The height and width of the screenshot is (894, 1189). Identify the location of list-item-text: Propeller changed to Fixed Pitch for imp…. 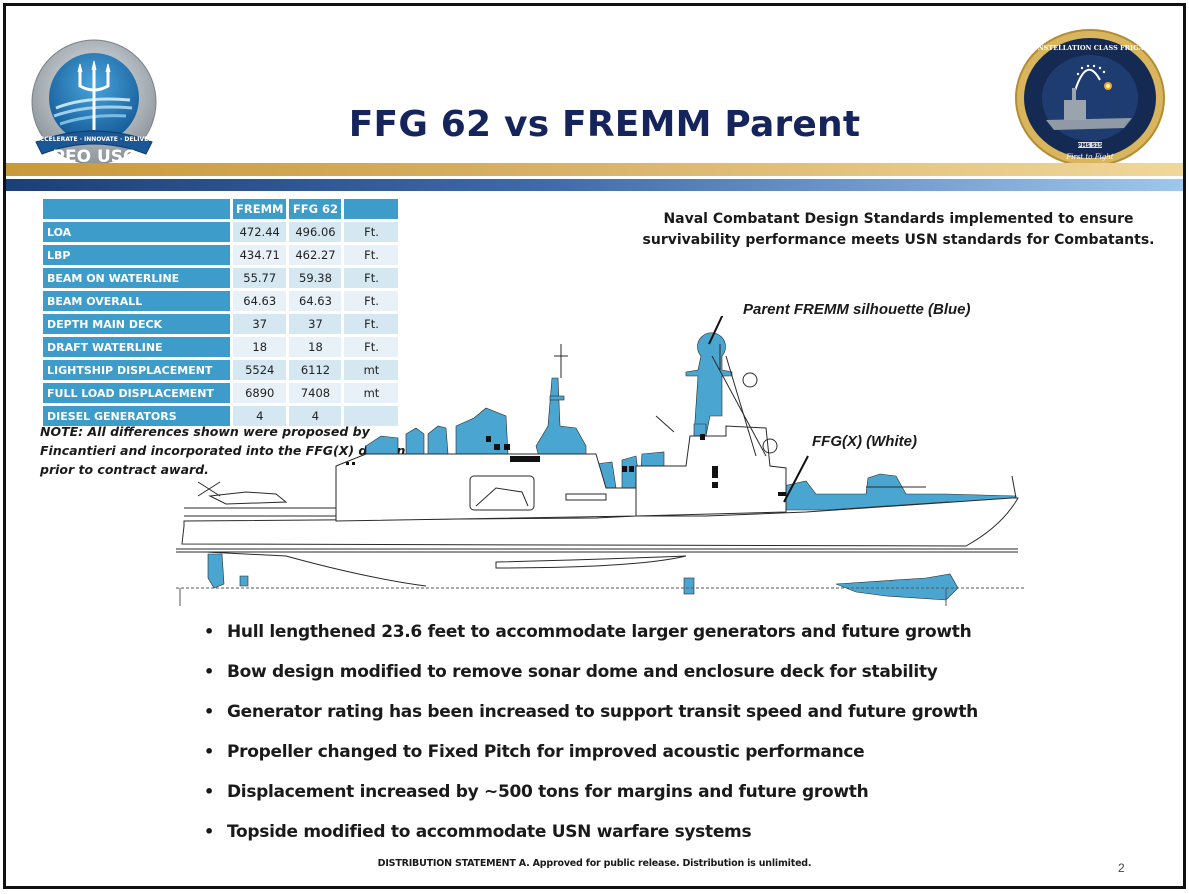
(546, 752).